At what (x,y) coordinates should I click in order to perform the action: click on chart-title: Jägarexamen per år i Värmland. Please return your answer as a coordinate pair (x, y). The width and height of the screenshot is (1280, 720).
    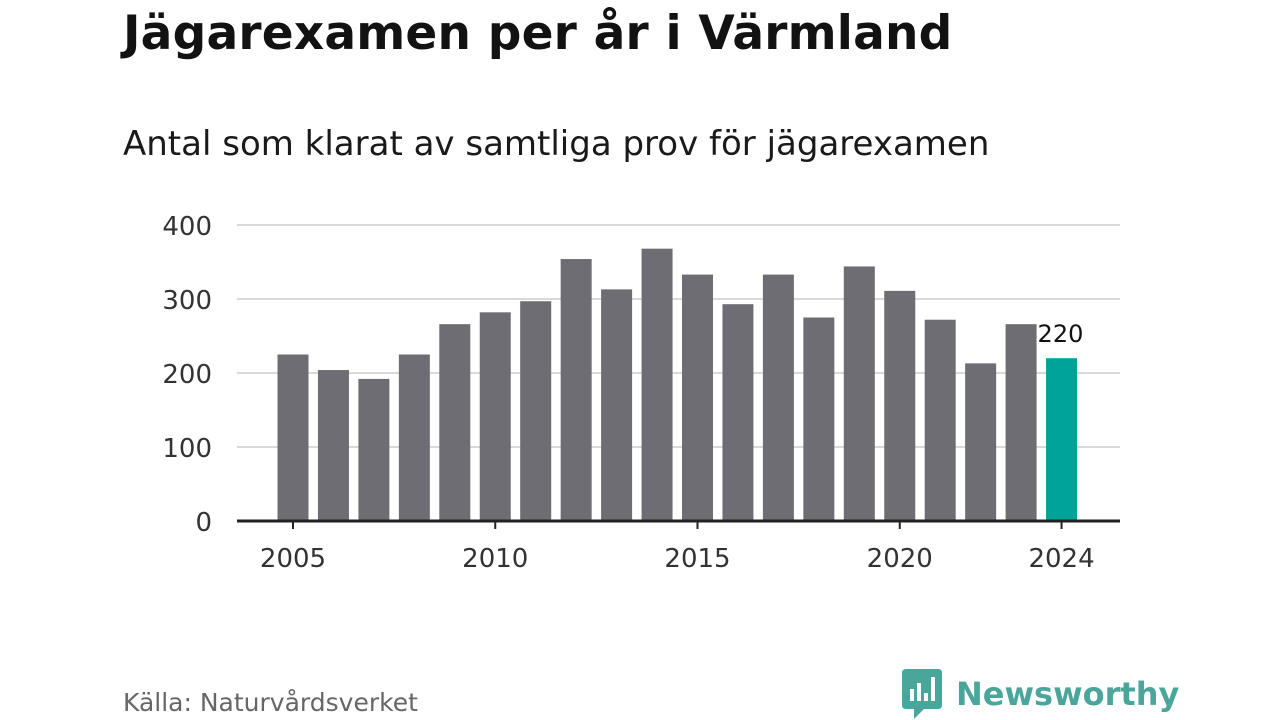
    Looking at the image, I should click on (538, 33).